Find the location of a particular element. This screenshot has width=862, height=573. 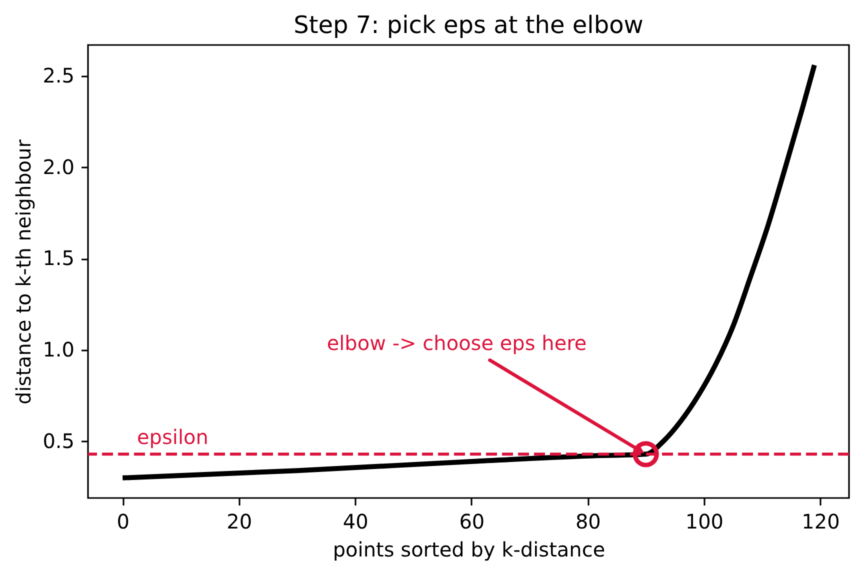

y-tick-label: 2.0 is located at coordinates (58, 166).